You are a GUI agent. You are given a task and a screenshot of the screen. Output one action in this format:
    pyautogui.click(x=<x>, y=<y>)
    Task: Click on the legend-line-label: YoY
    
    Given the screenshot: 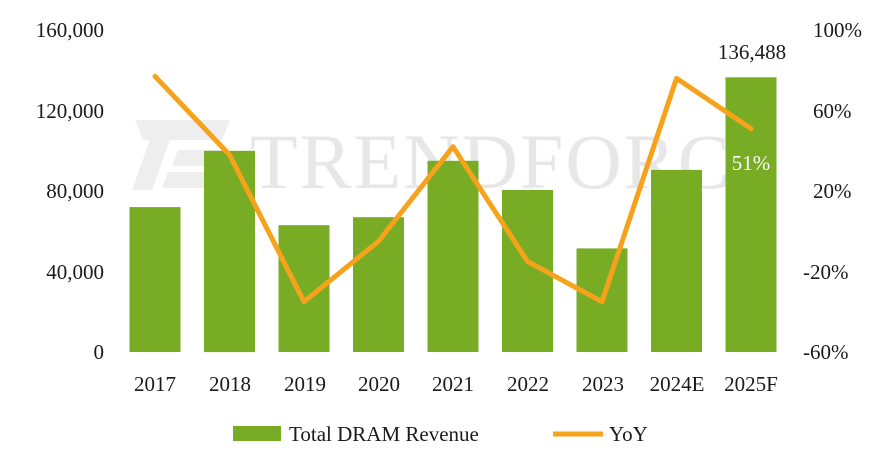 What is the action you would take?
    pyautogui.click(x=628, y=434)
    